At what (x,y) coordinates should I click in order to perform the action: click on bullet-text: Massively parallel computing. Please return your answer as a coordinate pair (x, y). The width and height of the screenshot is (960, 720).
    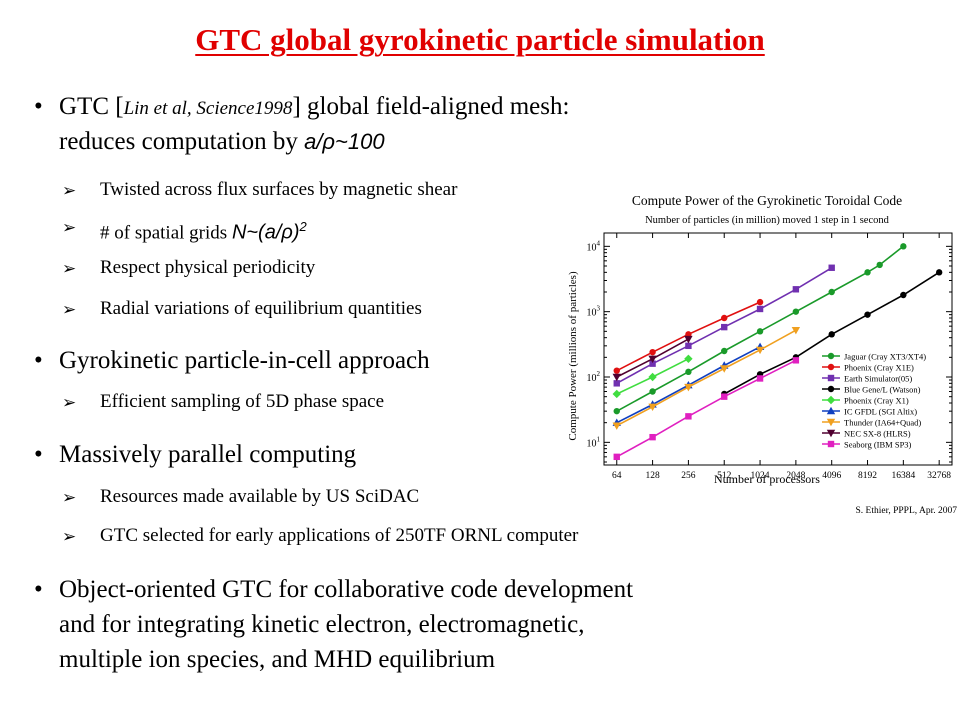
    Looking at the image, I should click on (208, 454).